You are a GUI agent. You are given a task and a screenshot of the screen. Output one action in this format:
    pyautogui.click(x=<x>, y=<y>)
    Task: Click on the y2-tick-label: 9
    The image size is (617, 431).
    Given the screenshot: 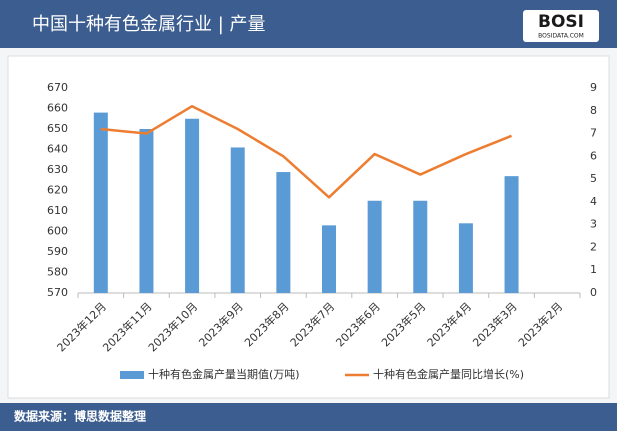 What is the action you would take?
    pyautogui.click(x=593, y=87)
    